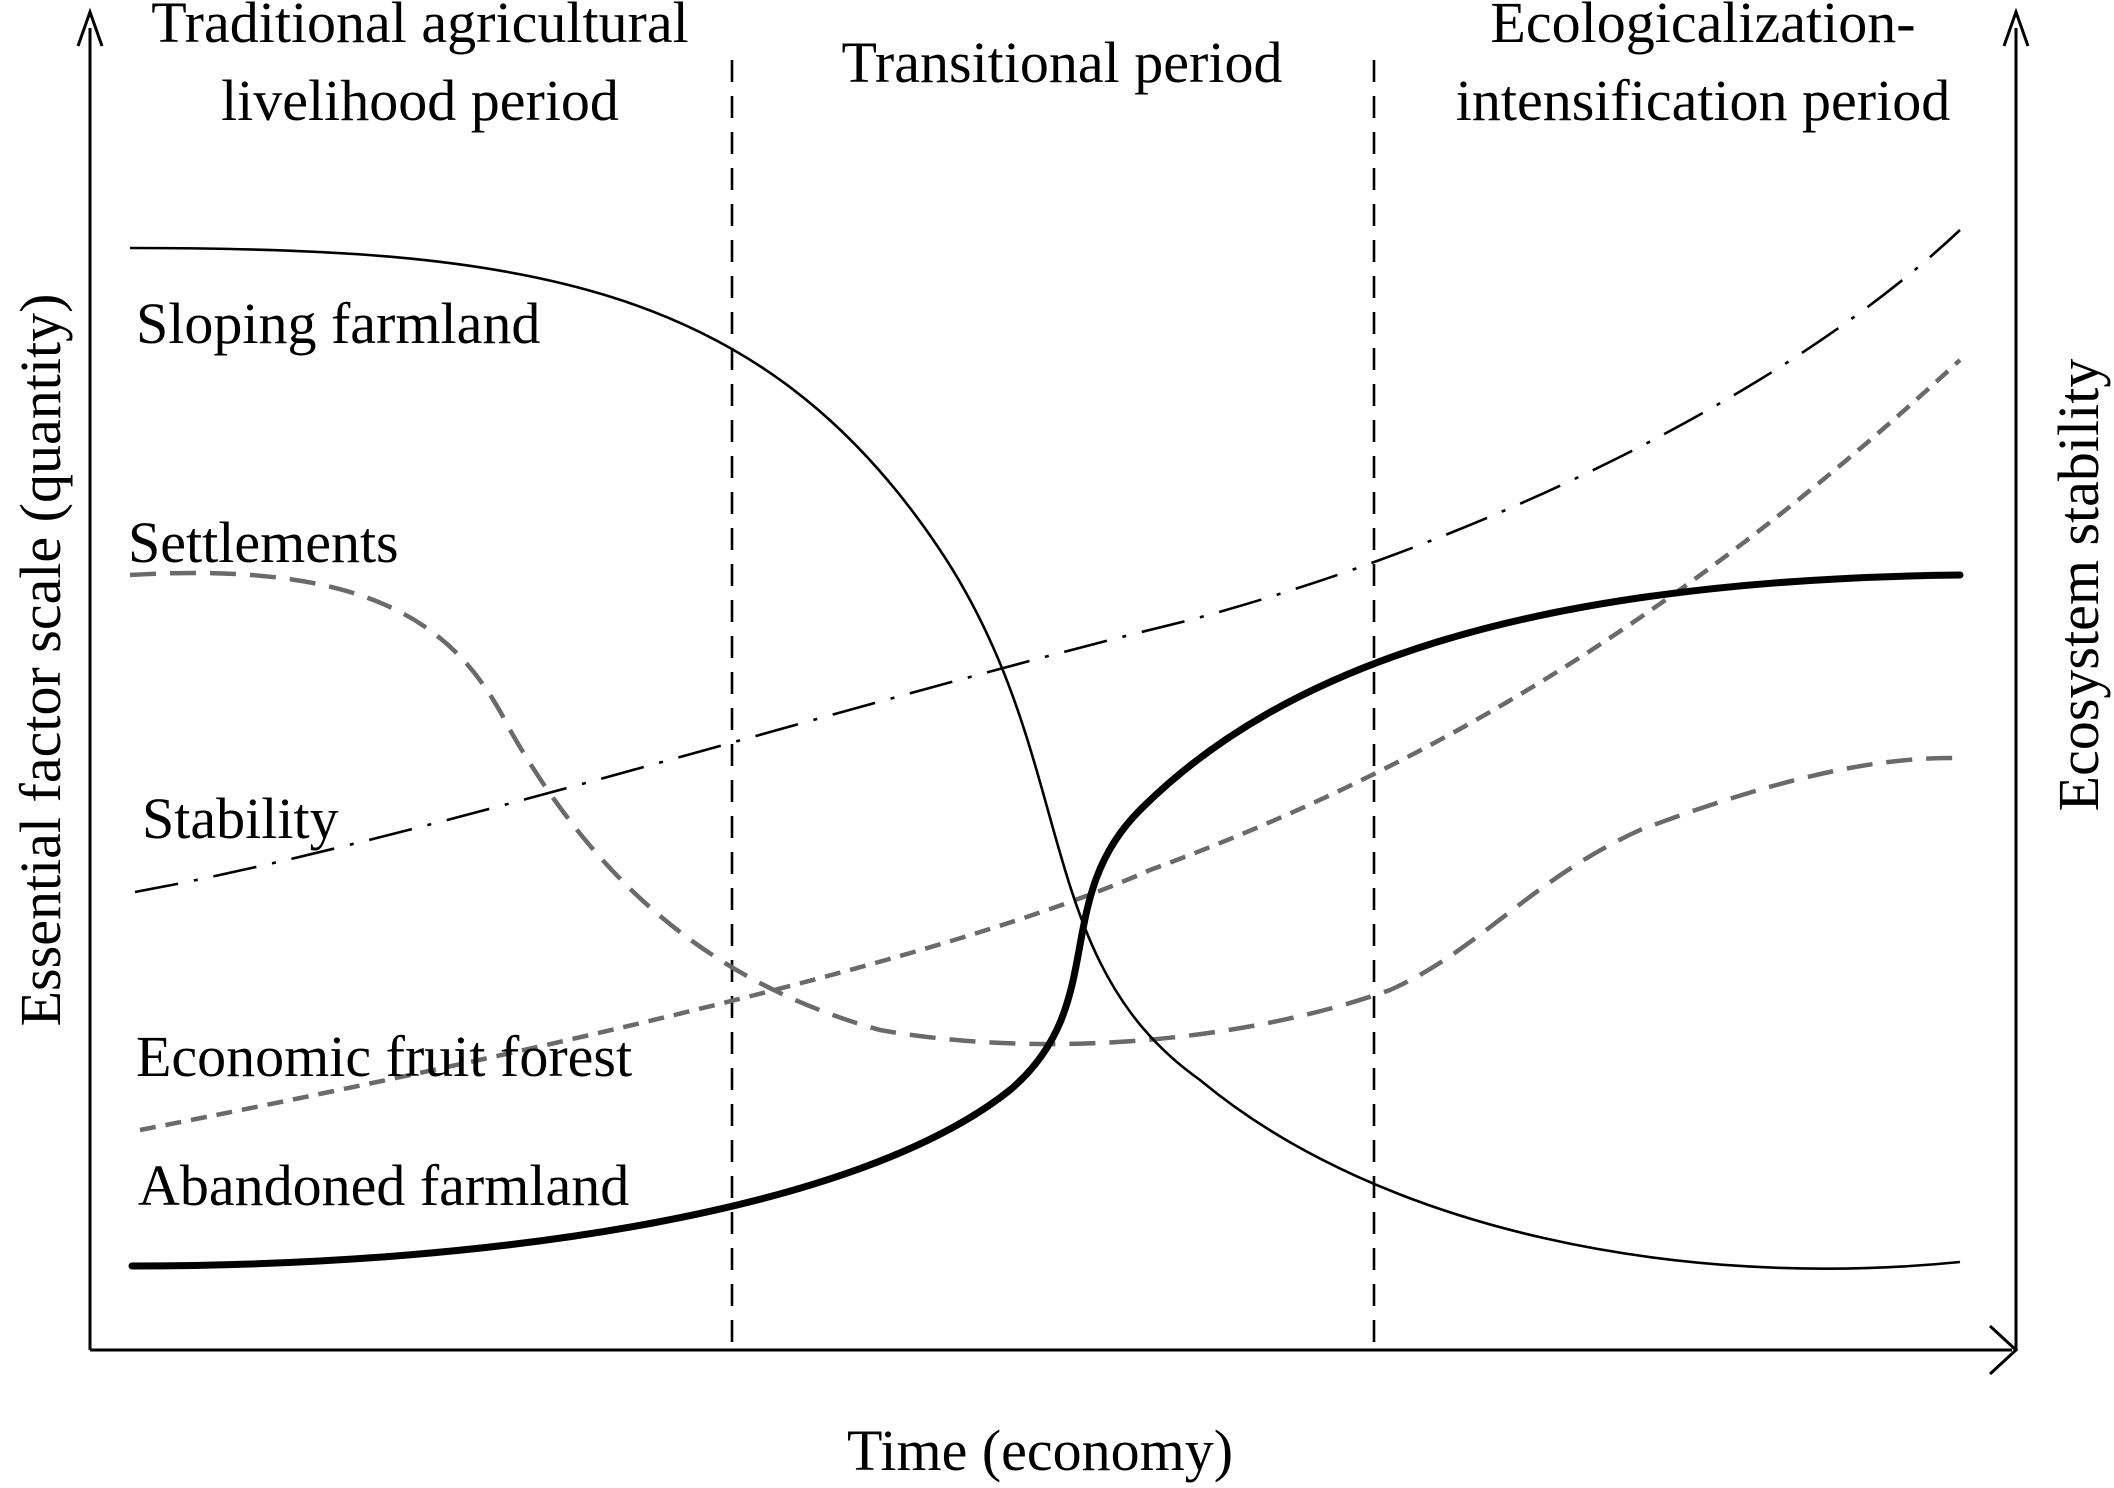 The width and height of the screenshot is (2114, 1488). I want to click on y-right-axis-label: Ecosystem stability, so click(2078, 585).